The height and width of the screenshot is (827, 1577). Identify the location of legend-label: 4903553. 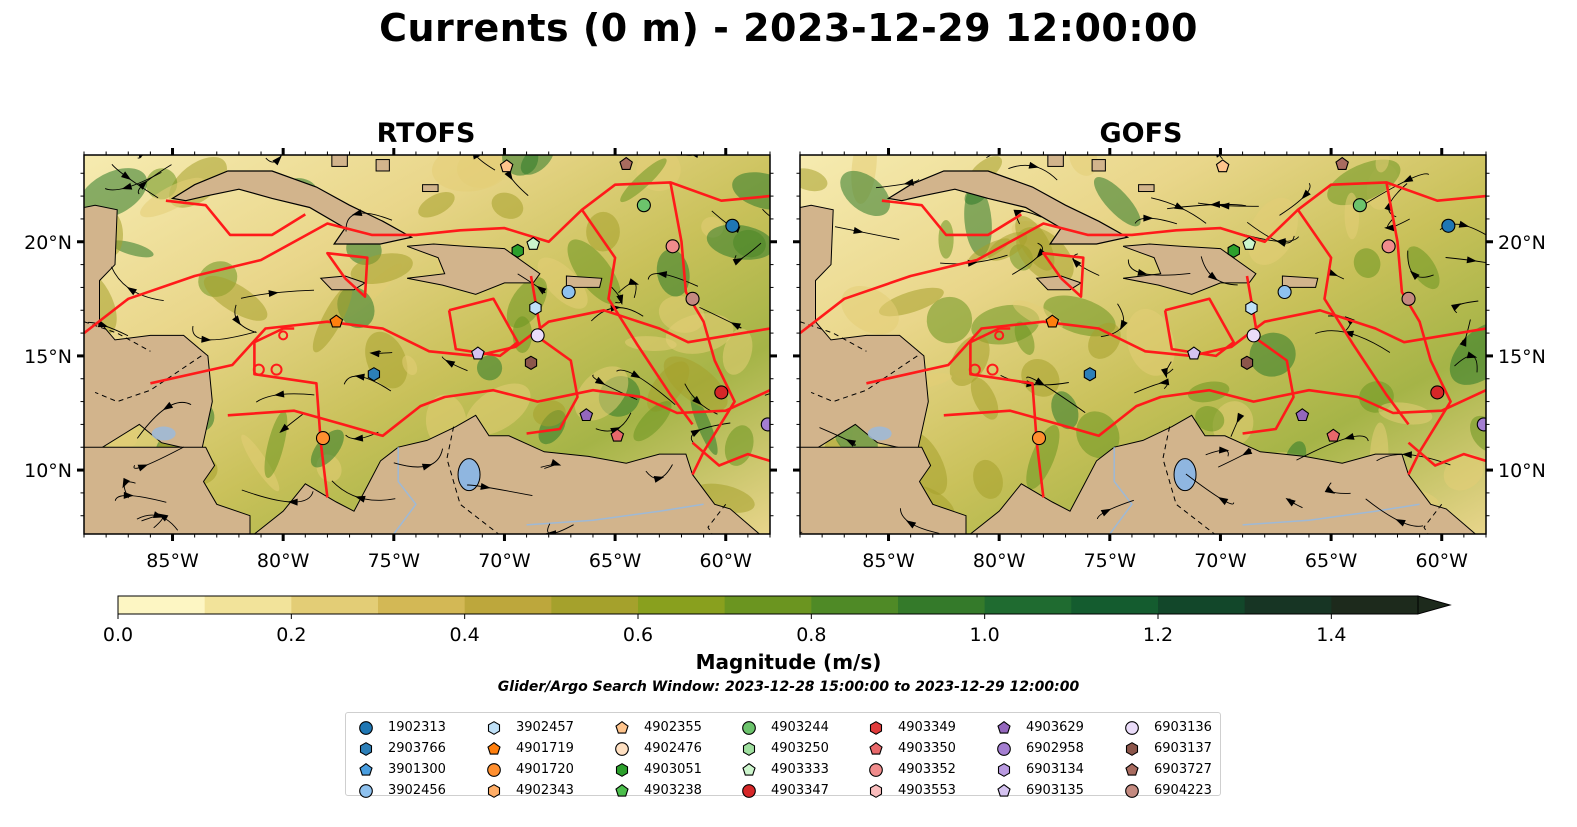
(927, 790).